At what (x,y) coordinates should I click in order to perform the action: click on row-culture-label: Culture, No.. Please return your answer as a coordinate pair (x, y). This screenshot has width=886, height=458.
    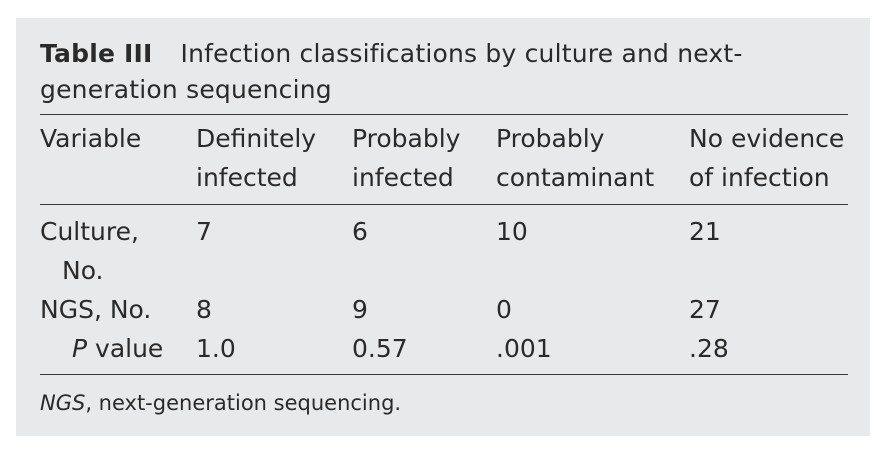
    Looking at the image, I should click on (89, 251).